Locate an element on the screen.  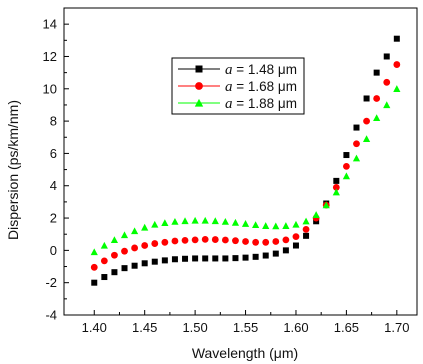
x-tick-label: 1.55 is located at coordinates (245, 327).